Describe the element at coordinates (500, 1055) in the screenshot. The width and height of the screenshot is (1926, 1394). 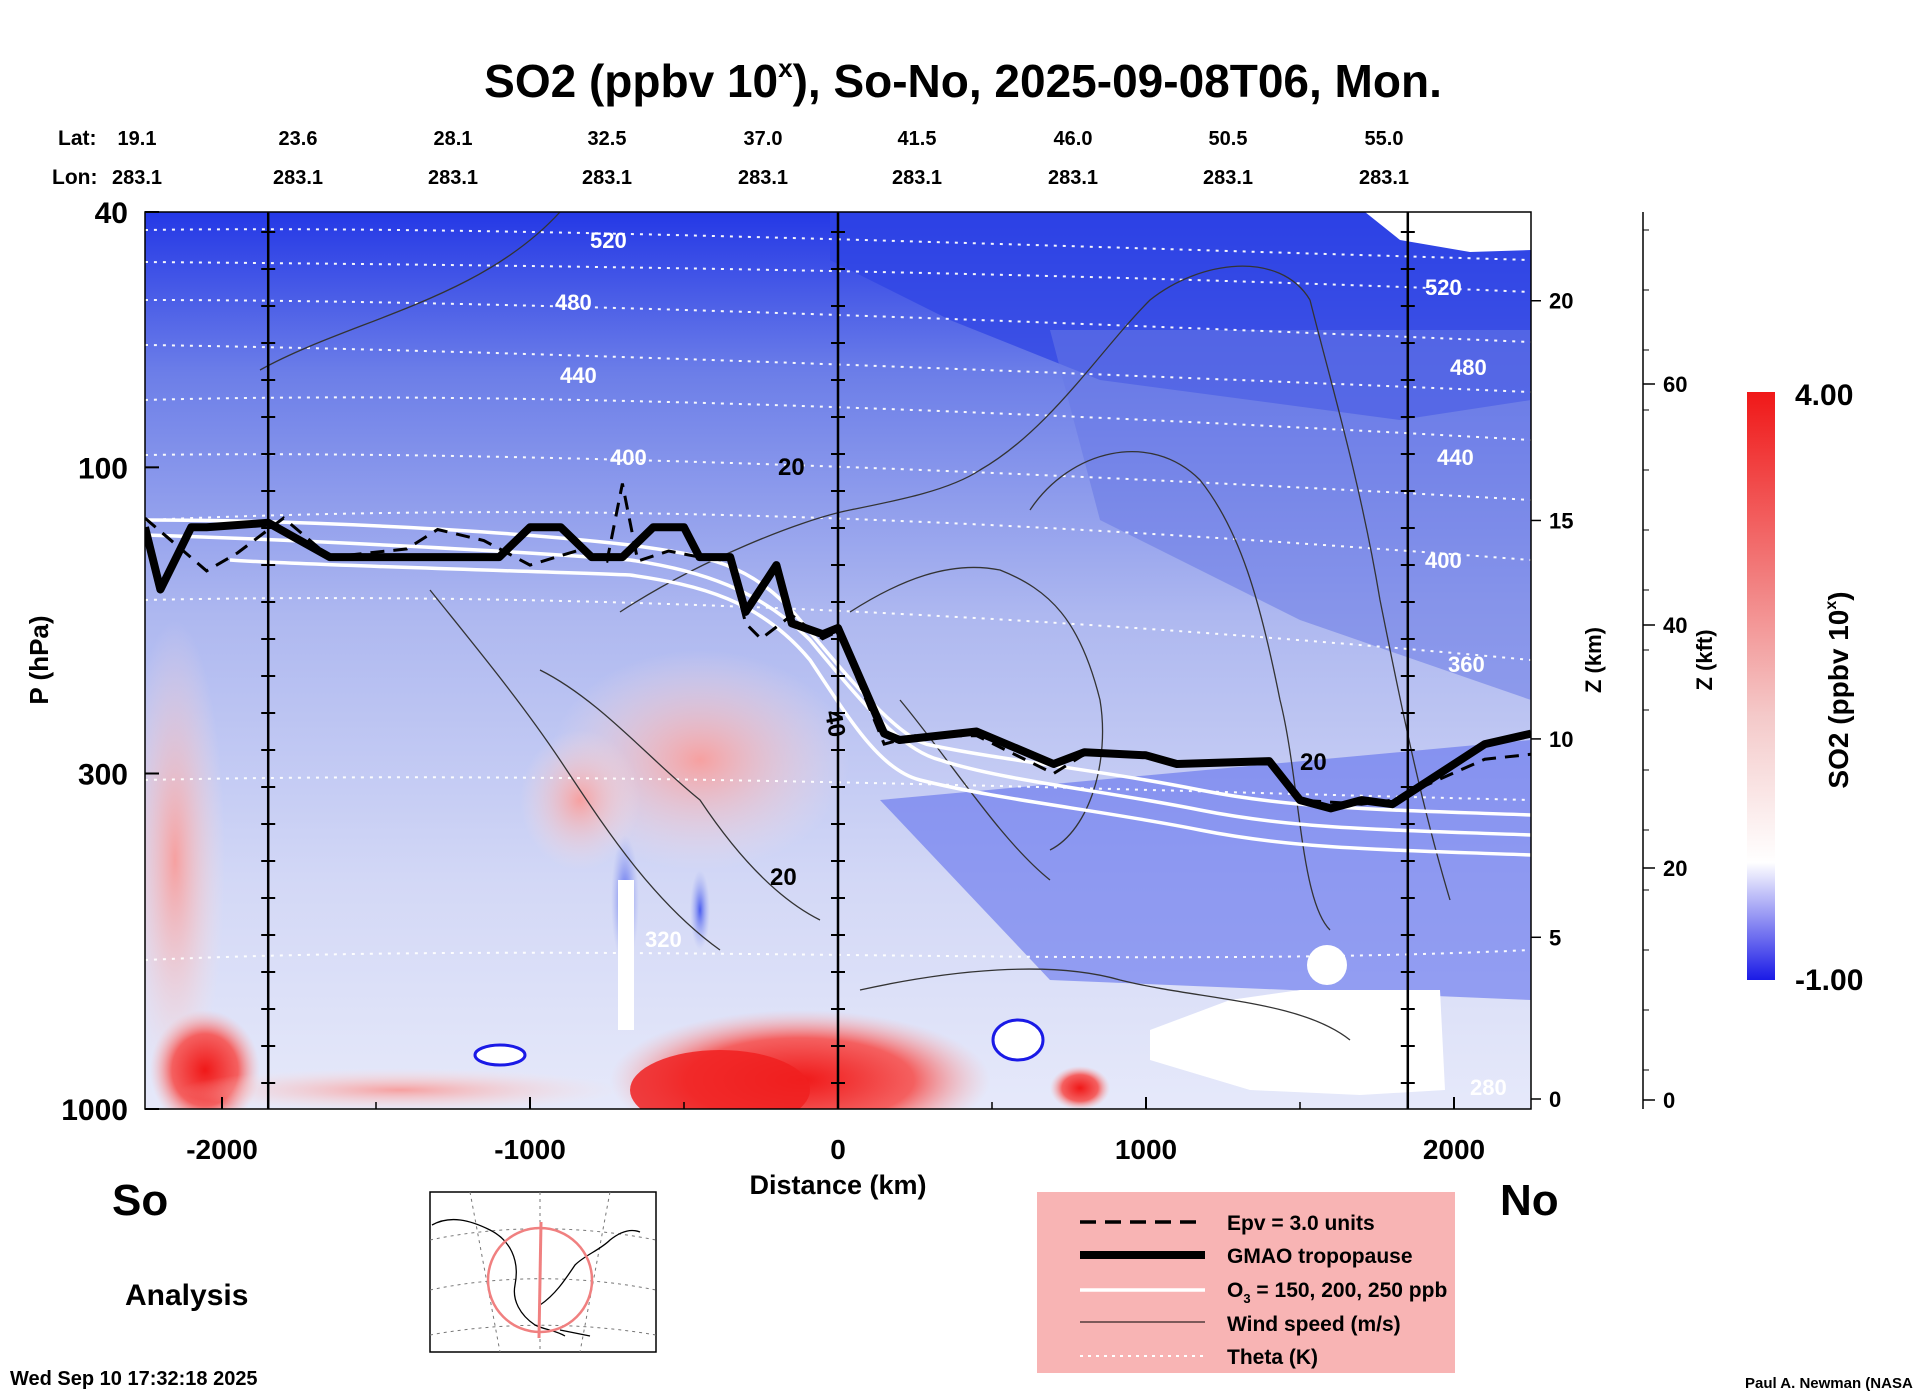
I see `so2-white-patch-left` at that location.